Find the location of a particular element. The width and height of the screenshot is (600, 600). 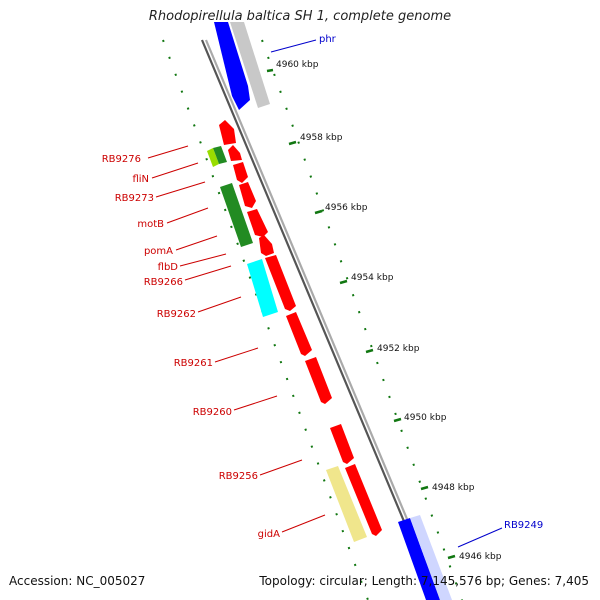

label-RB9261: RB9261 is located at coordinates (193, 363).